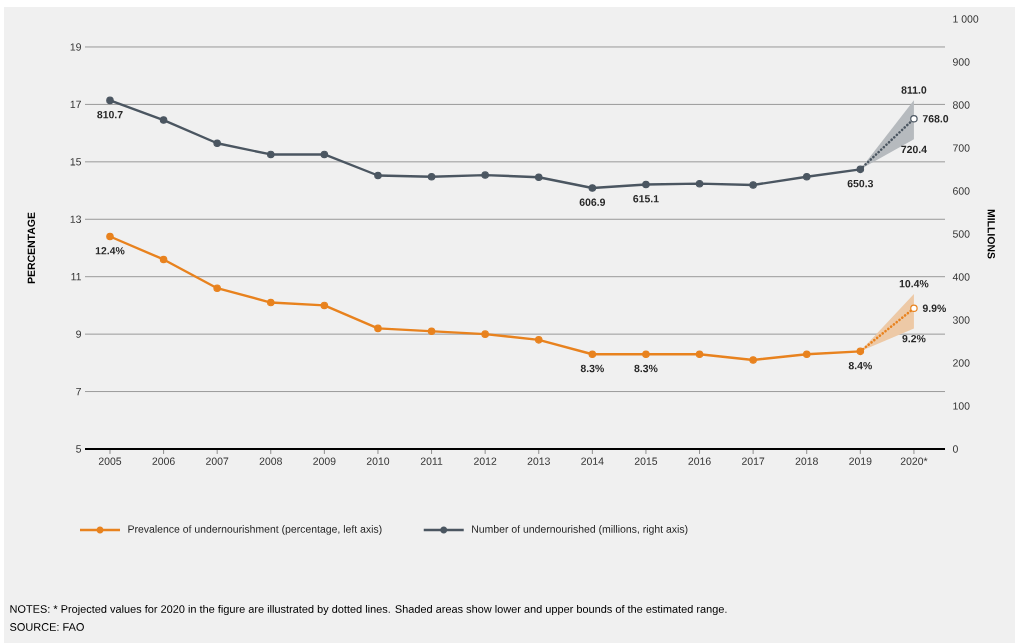  I want to click on y-tick-label: 7, so click(78, 391).